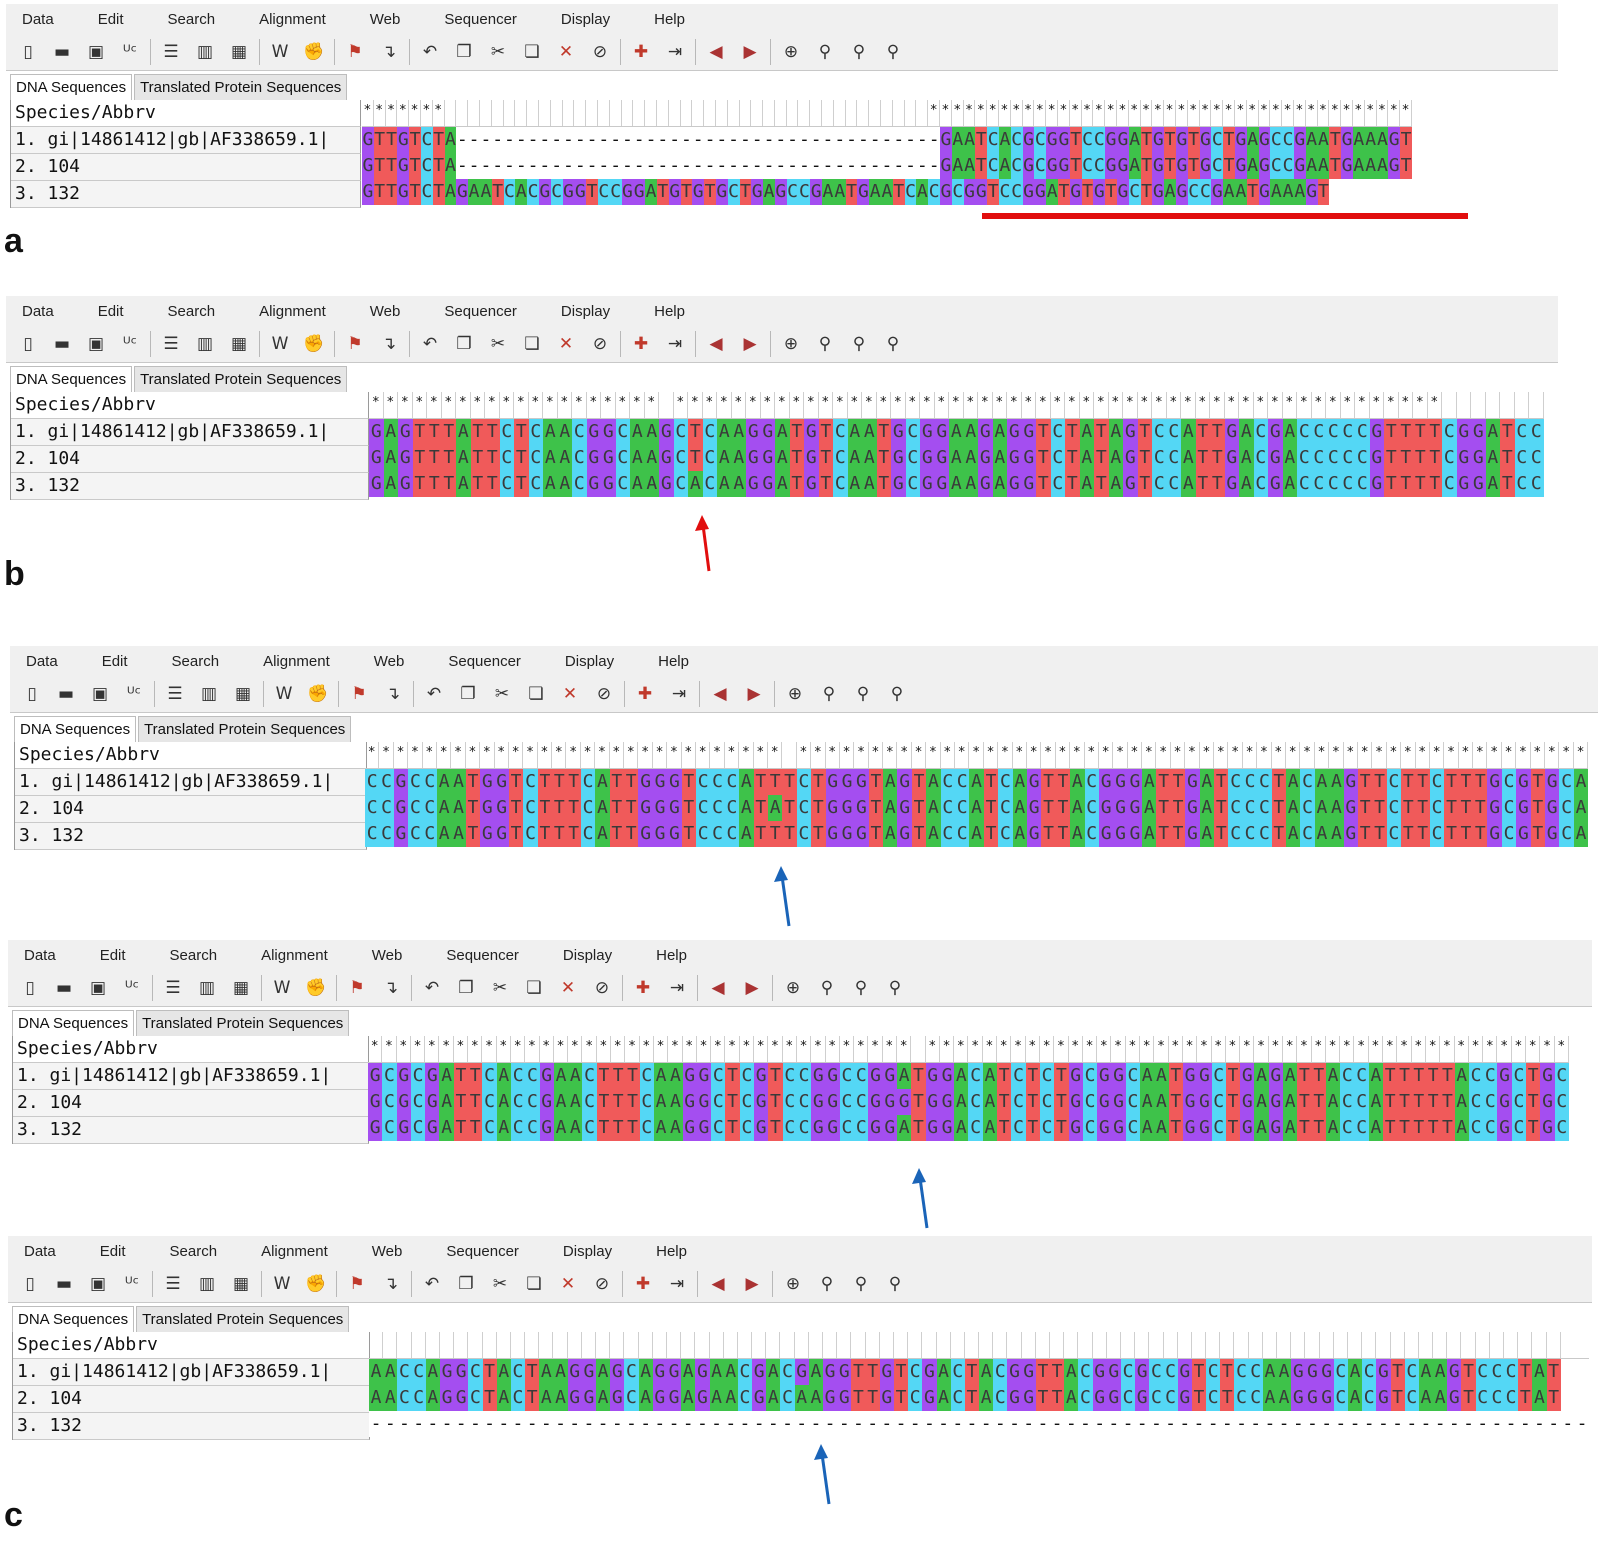 The height and width of the screenshot is (1543, 1600). What do you see at coordinates (498, 52) in the screenshot?
I see `cut-icon: ✂` at bounding box center [498, 52].